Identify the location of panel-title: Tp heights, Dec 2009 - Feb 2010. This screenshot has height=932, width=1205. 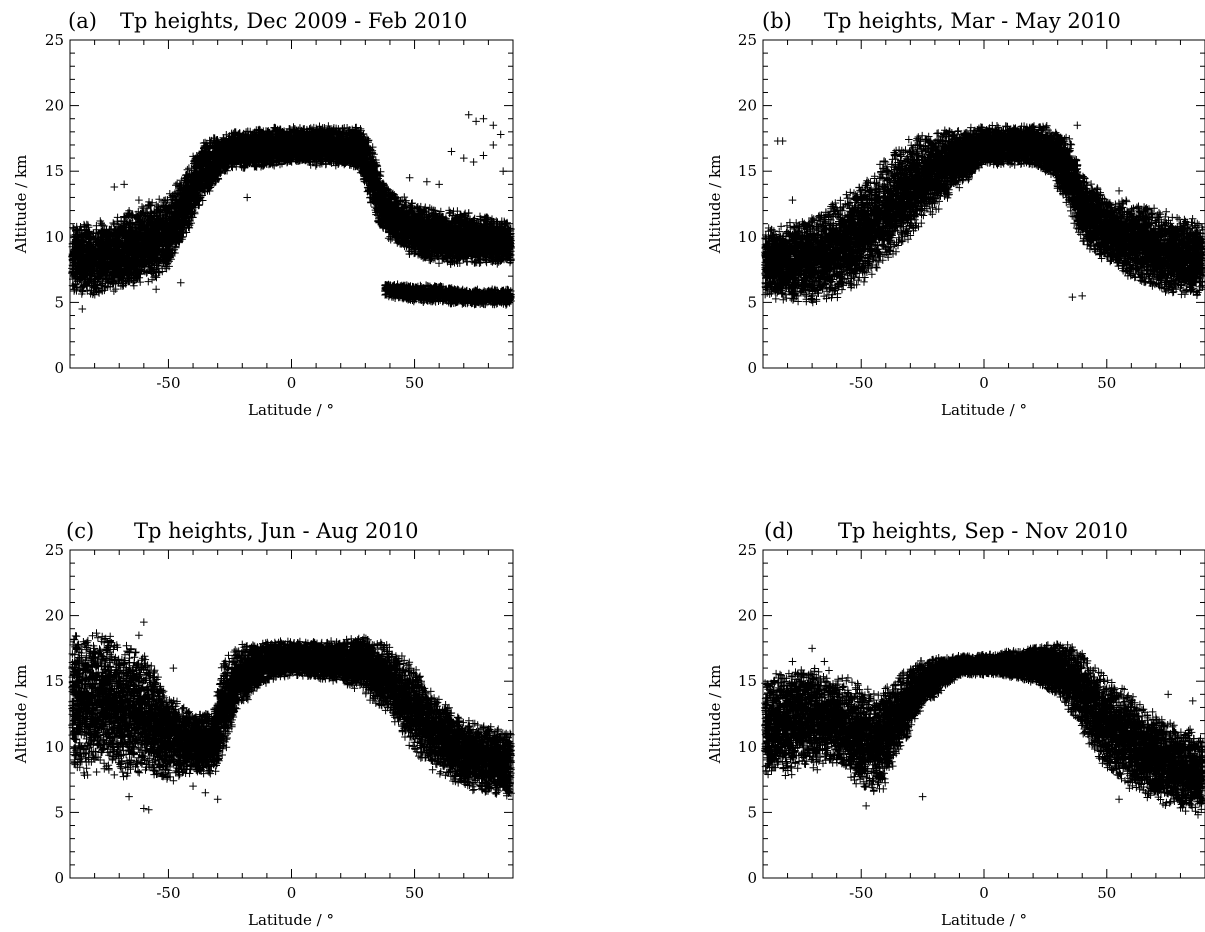
(293, 21).